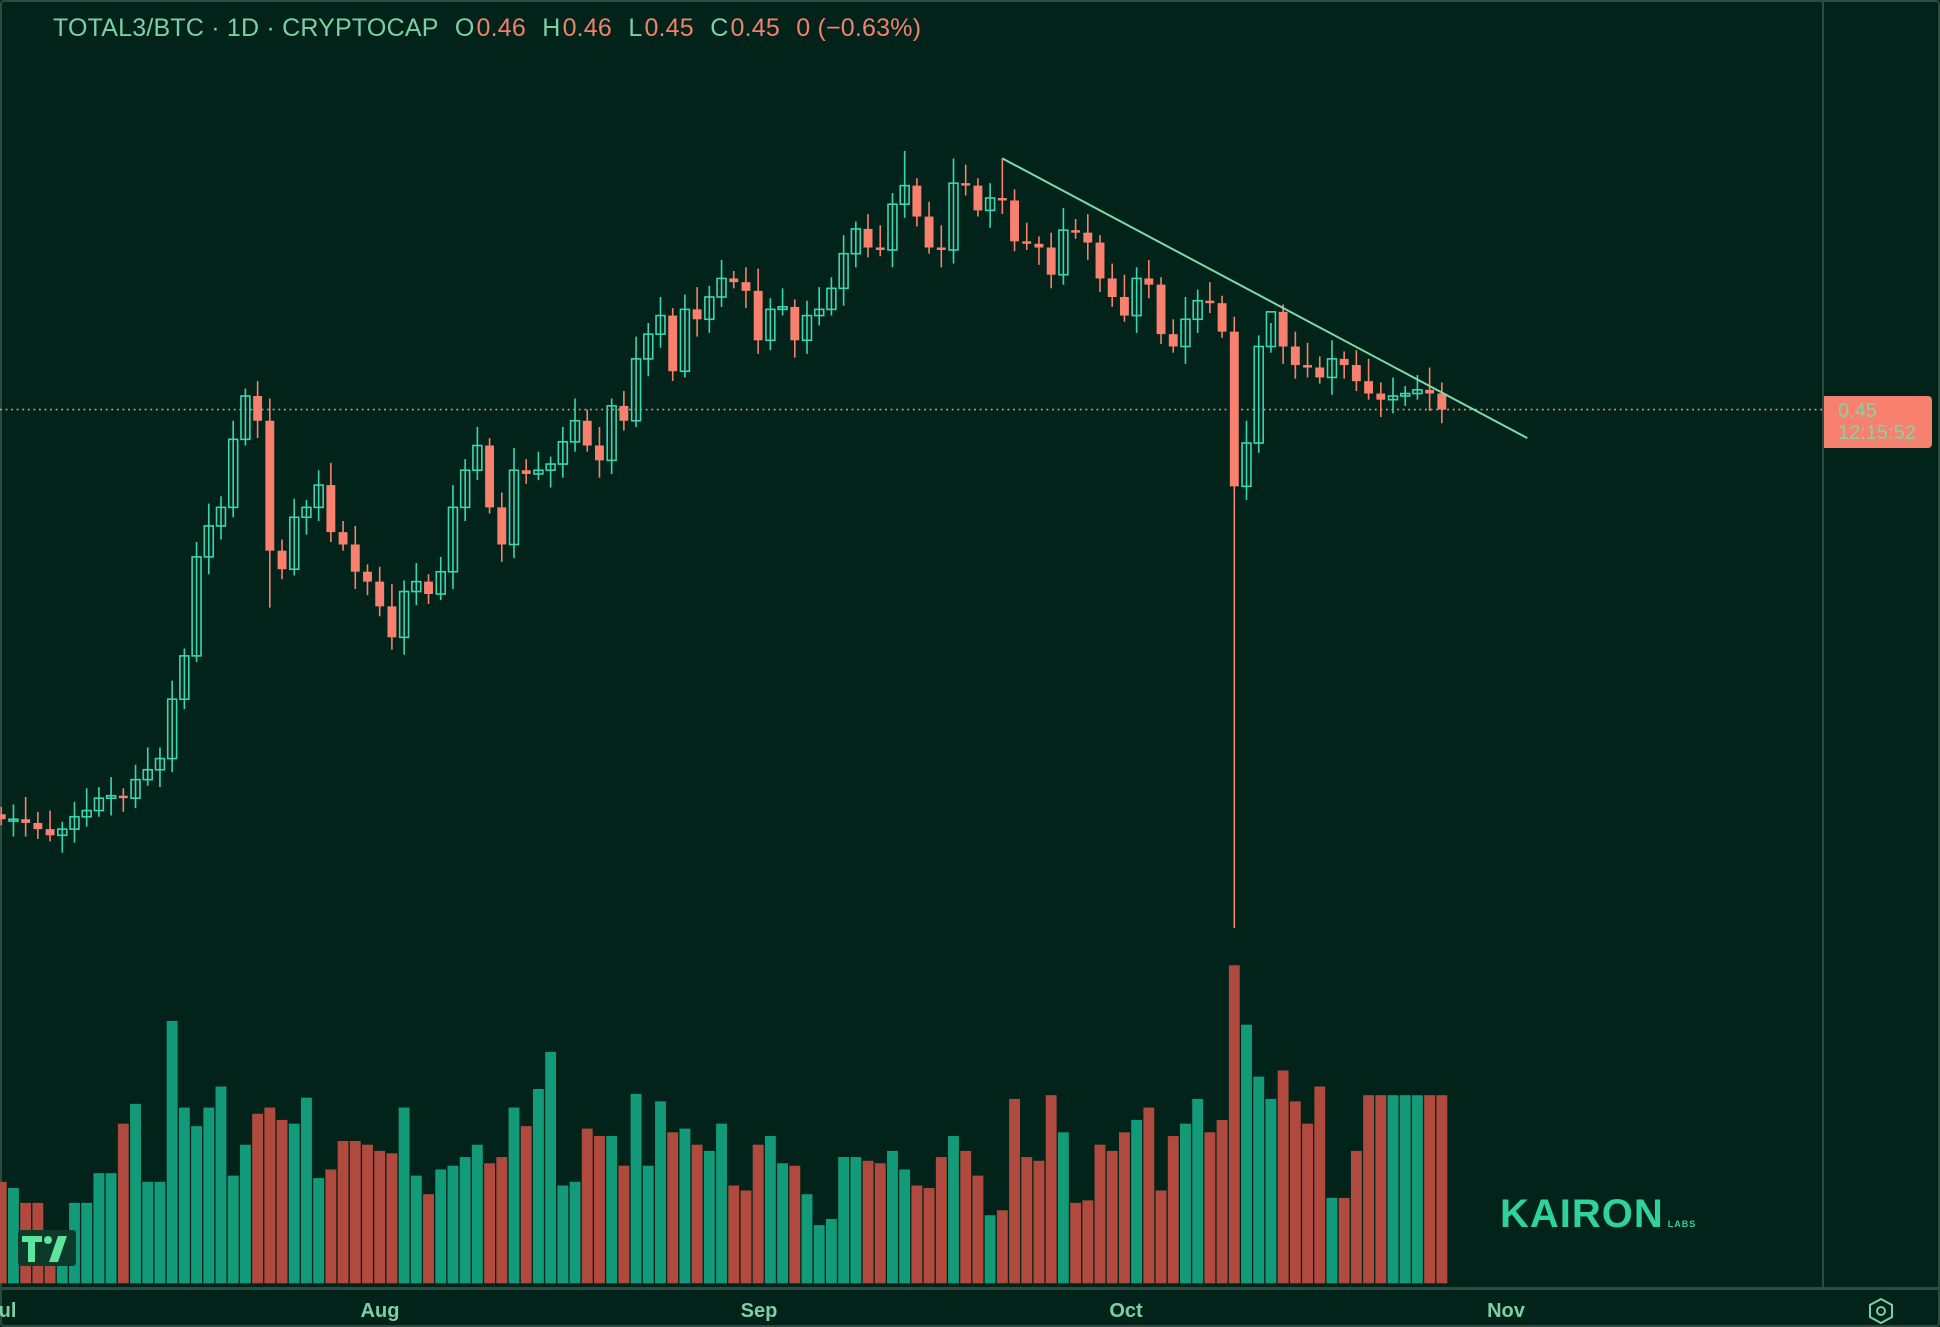 The height and width of the screenshot is (1327, 1940). What do you see at coordinates (1881, 643) in the screenshot?
I see `price-axis` at bounding box center [1881, 643].